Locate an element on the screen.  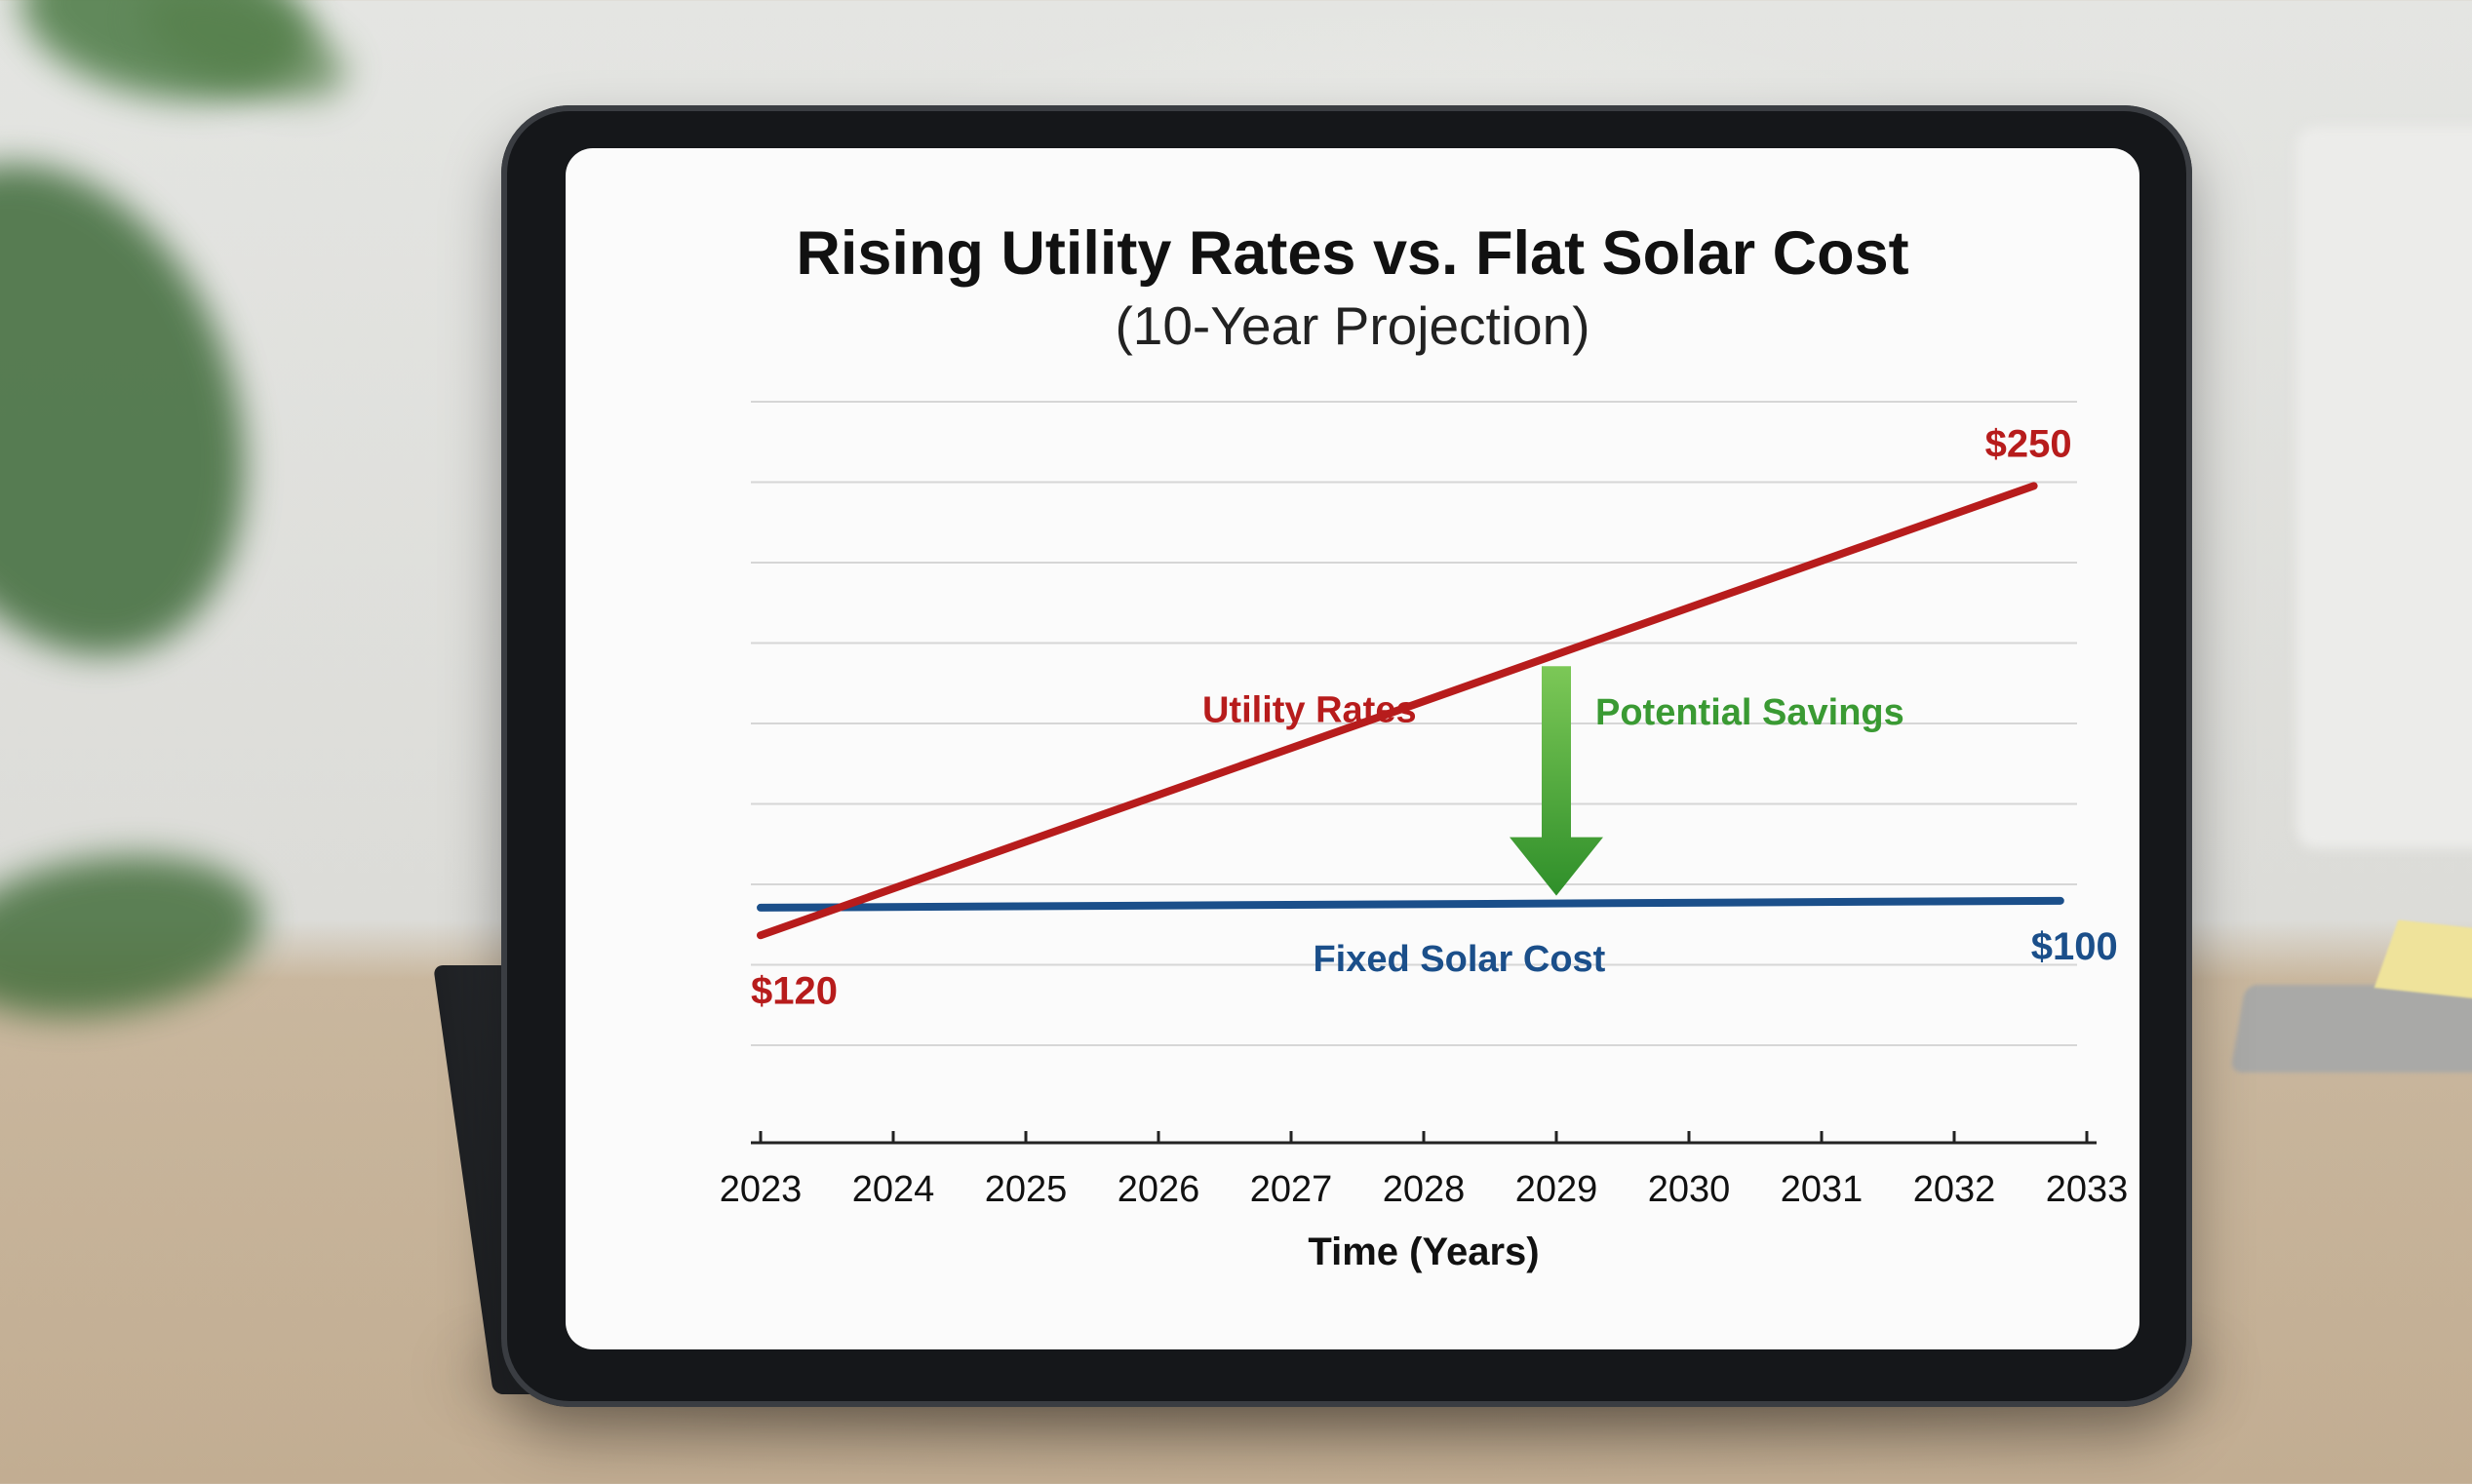
x-tick-label: 2028 is located at coordinates (1424, 1189).